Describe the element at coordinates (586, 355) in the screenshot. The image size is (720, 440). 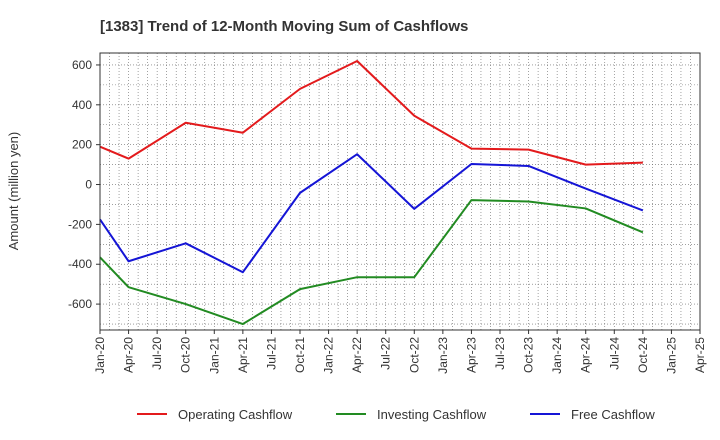
I see `x-tick-label: Apr-24` at that location.